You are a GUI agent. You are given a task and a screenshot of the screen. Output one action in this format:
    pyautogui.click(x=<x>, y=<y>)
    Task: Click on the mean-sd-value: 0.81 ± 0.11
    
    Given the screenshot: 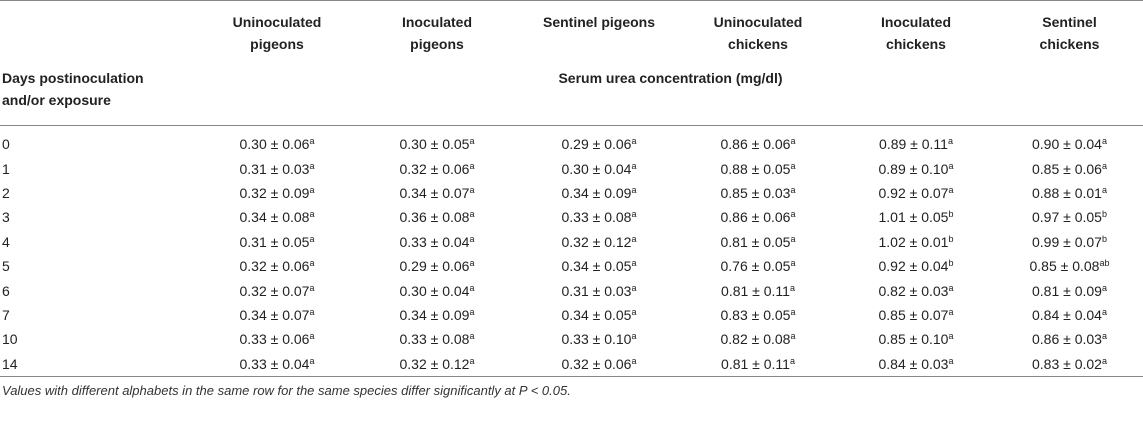 What is the action you would take?
    pyautogui.click(x=755, y=290)
    